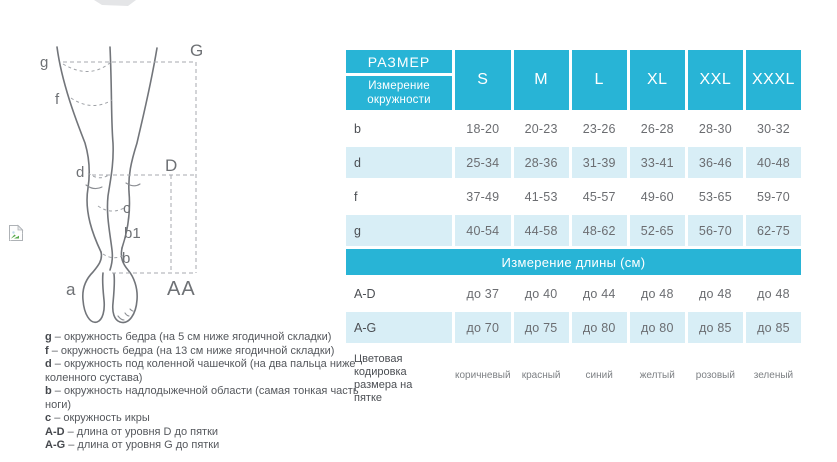 The height and width of the screenshot is (462, 837). I want to click on table-value: 56-70, so click(715, 230).